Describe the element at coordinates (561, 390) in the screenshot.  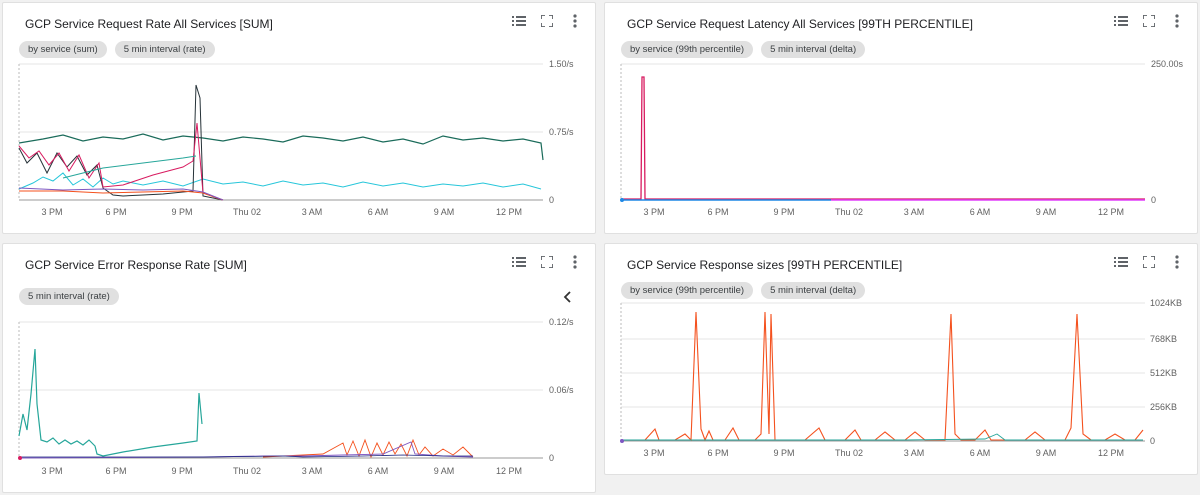
I see `y-tick-label: 0.06/s` at that location.